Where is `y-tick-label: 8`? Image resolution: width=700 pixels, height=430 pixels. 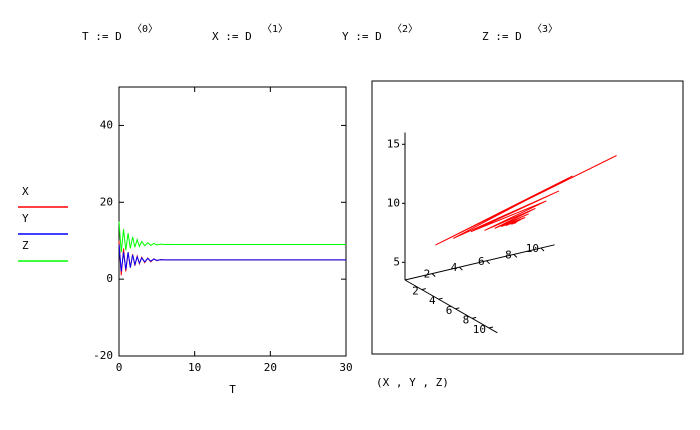
y-tick-label: 8 is located at coordinates (466, 319).